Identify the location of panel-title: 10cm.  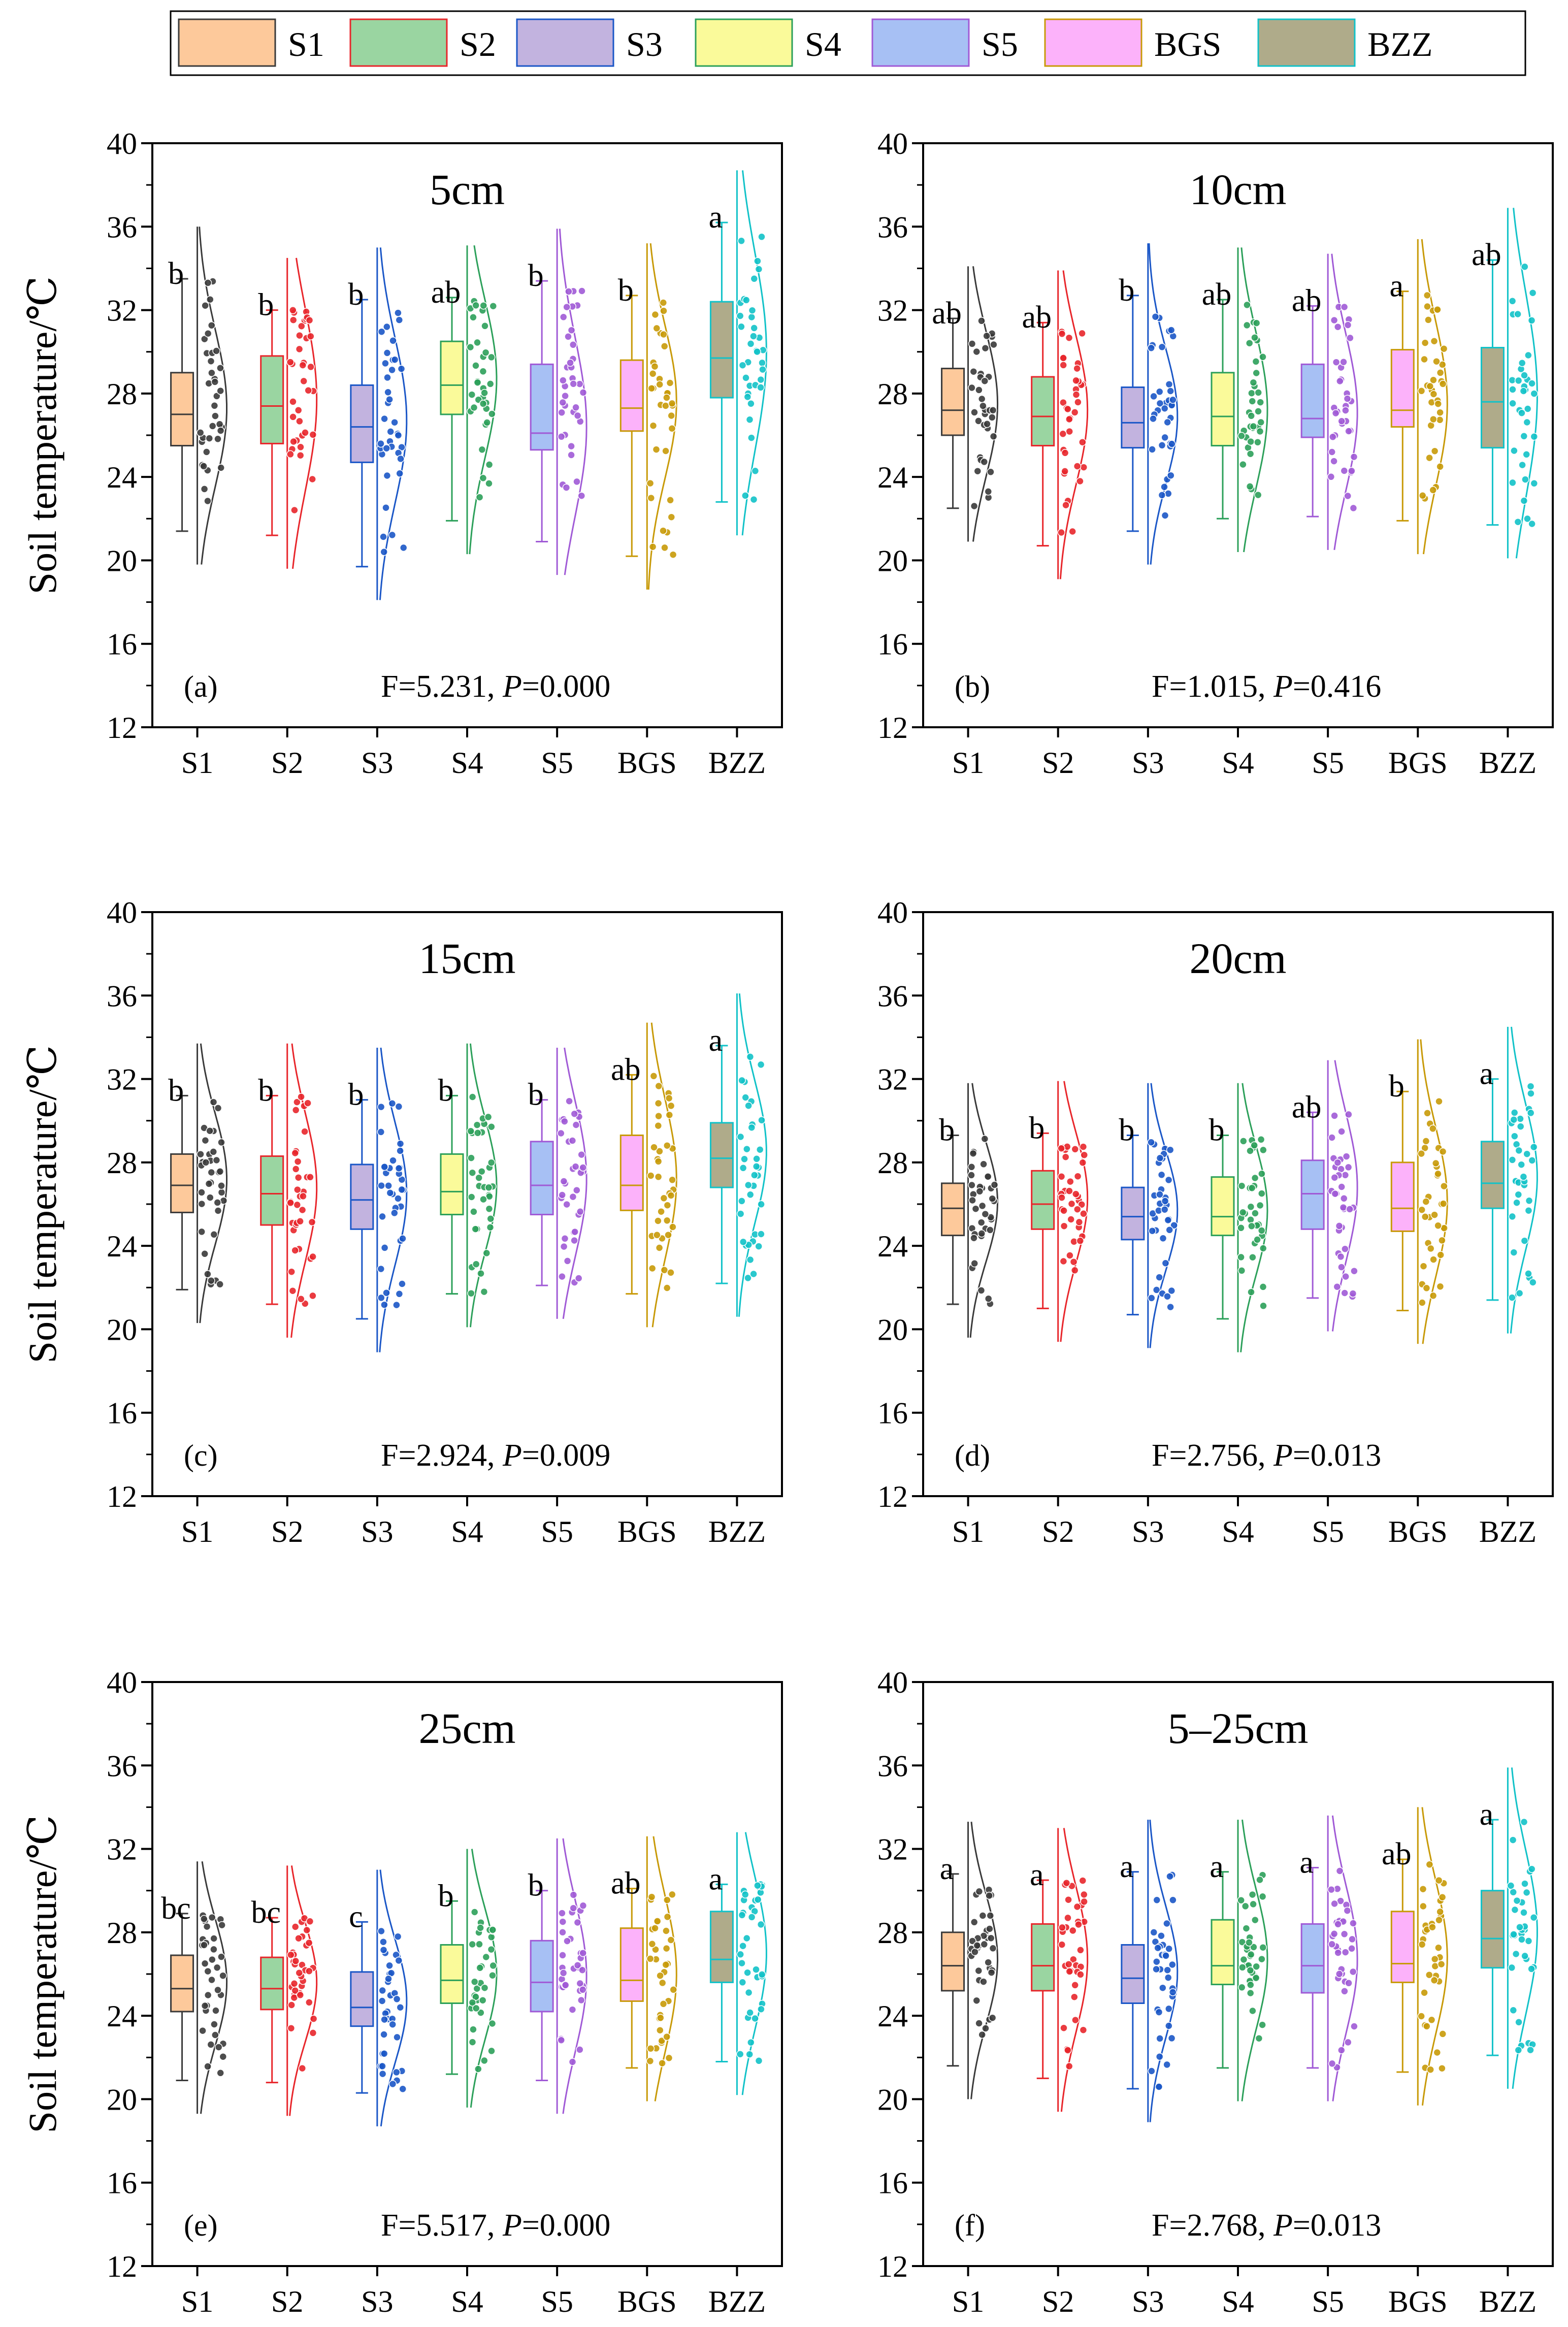
(1237, 189).